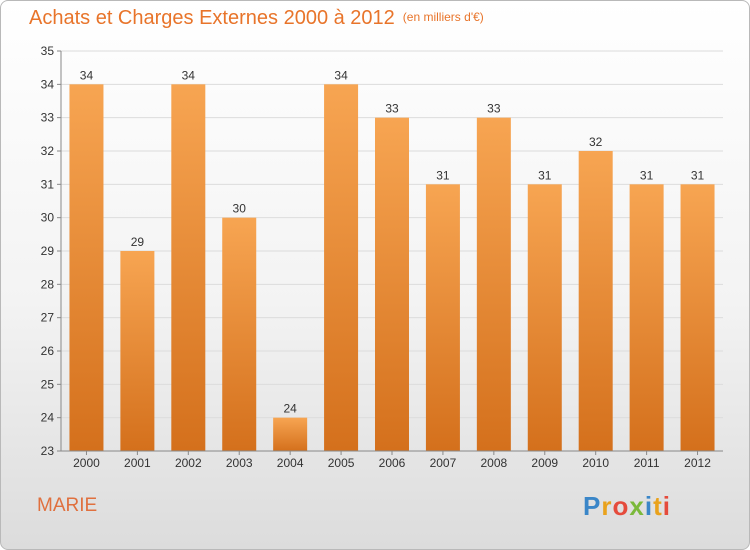 The width and height of the screenshot is (750, 550). I want to click on data-label: 30, so click(240, 209).